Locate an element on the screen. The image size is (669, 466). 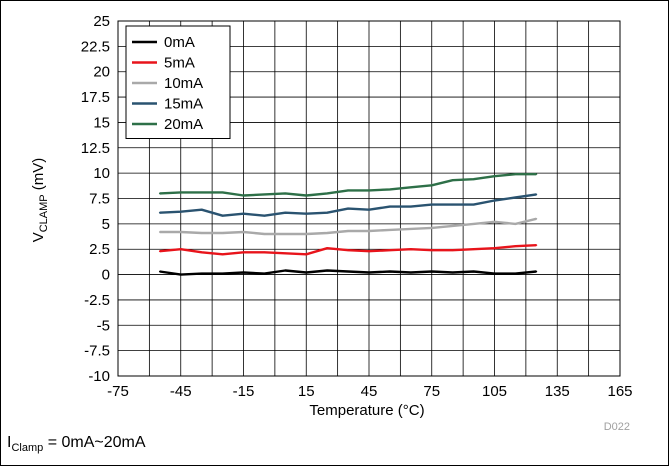
caption: IClamp = 0mA~20mA is located at coordinates (76, 445).